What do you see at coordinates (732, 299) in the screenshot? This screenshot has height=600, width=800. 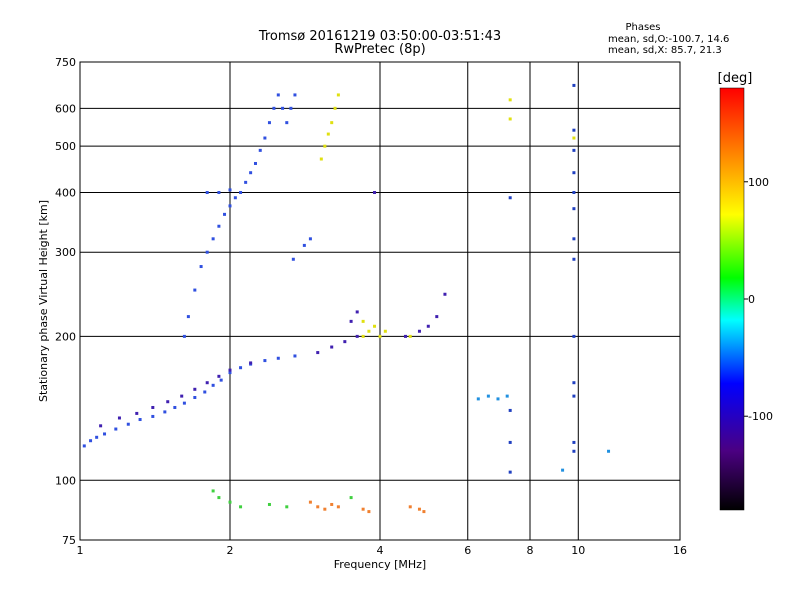 I see `colorbar` at bounding box center [732, 299].